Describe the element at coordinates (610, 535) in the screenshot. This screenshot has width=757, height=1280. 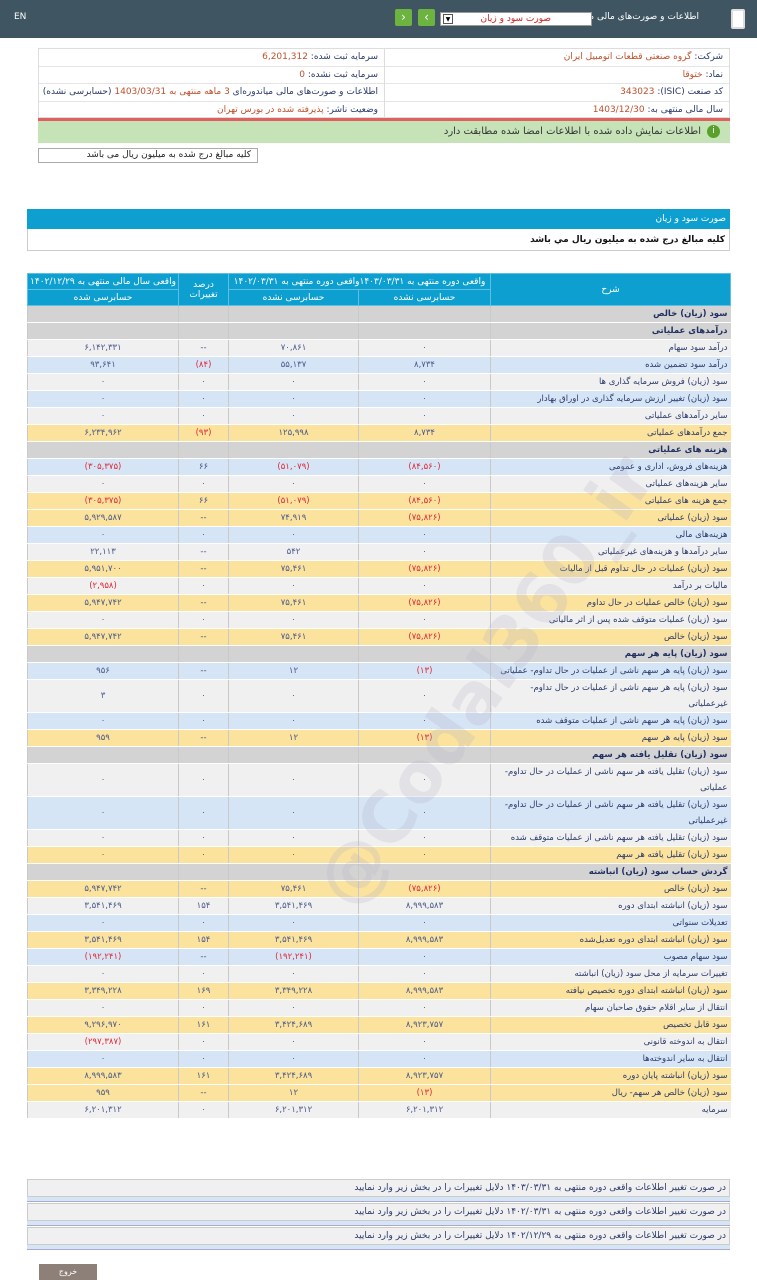
I see `row-label: هزینه‌های مالی` at that location.